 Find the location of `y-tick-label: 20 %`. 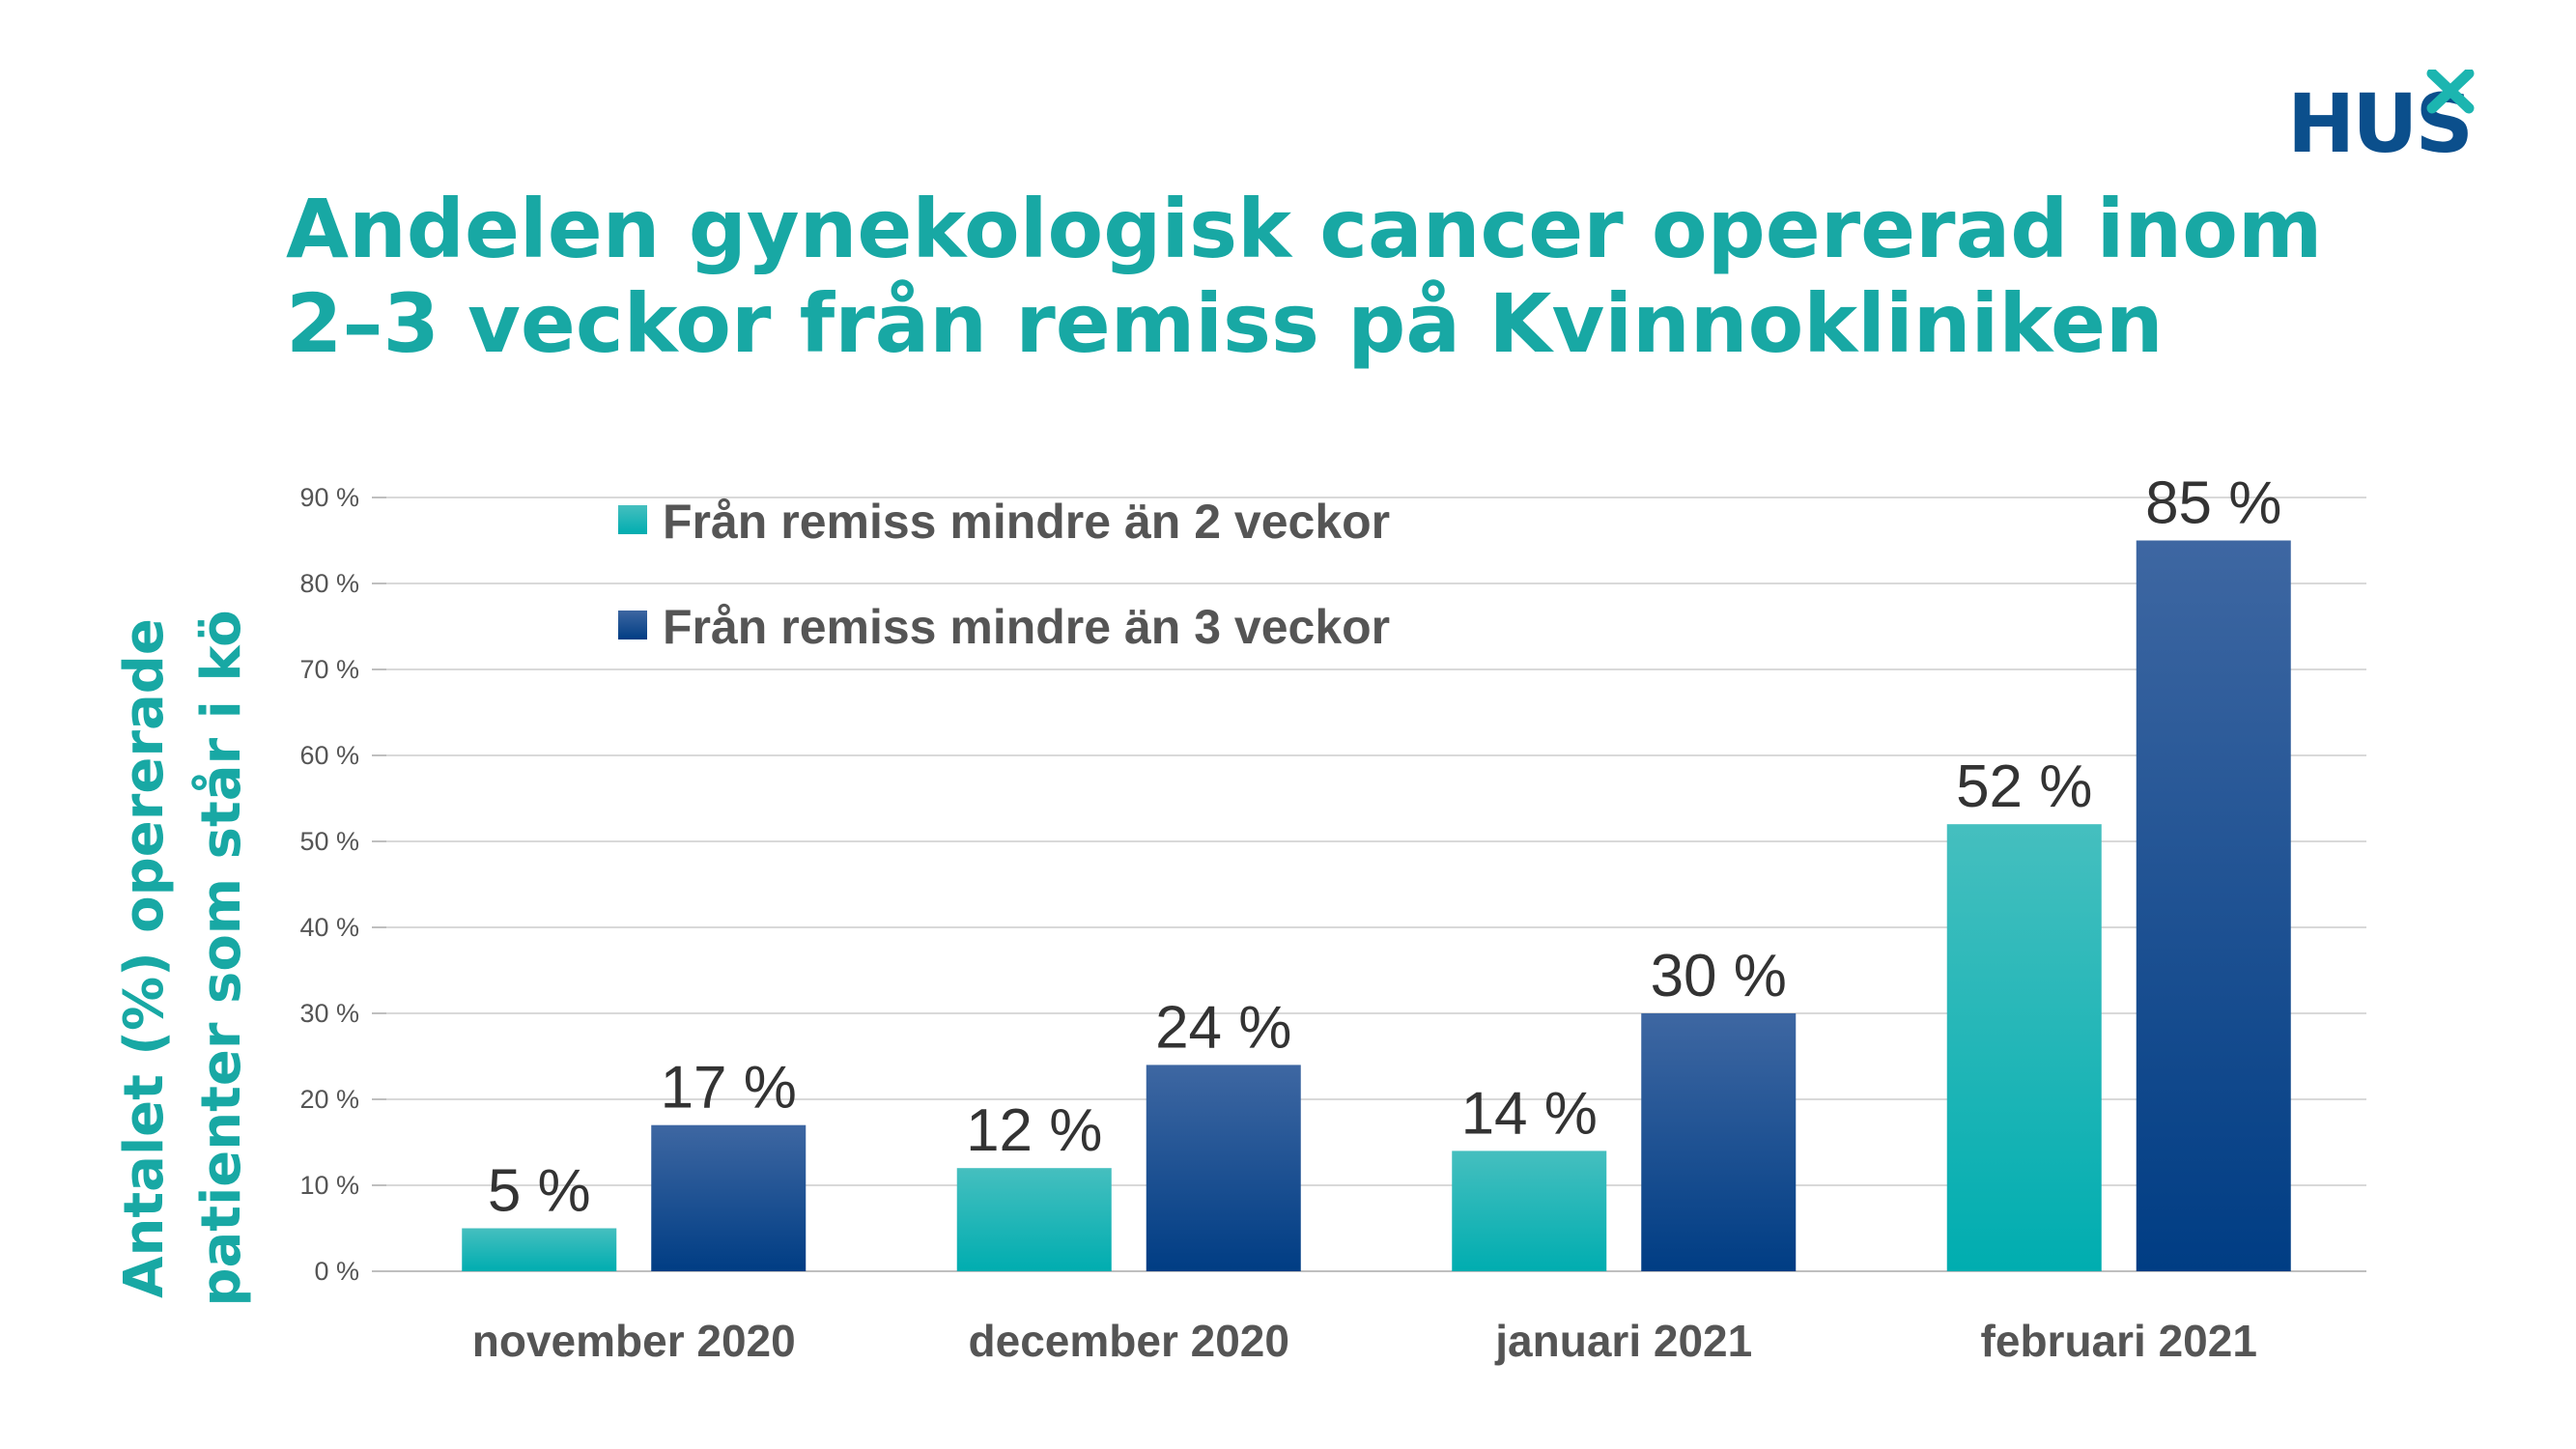

y-tick-label: 20 % is located at coordinates (329, 1099).